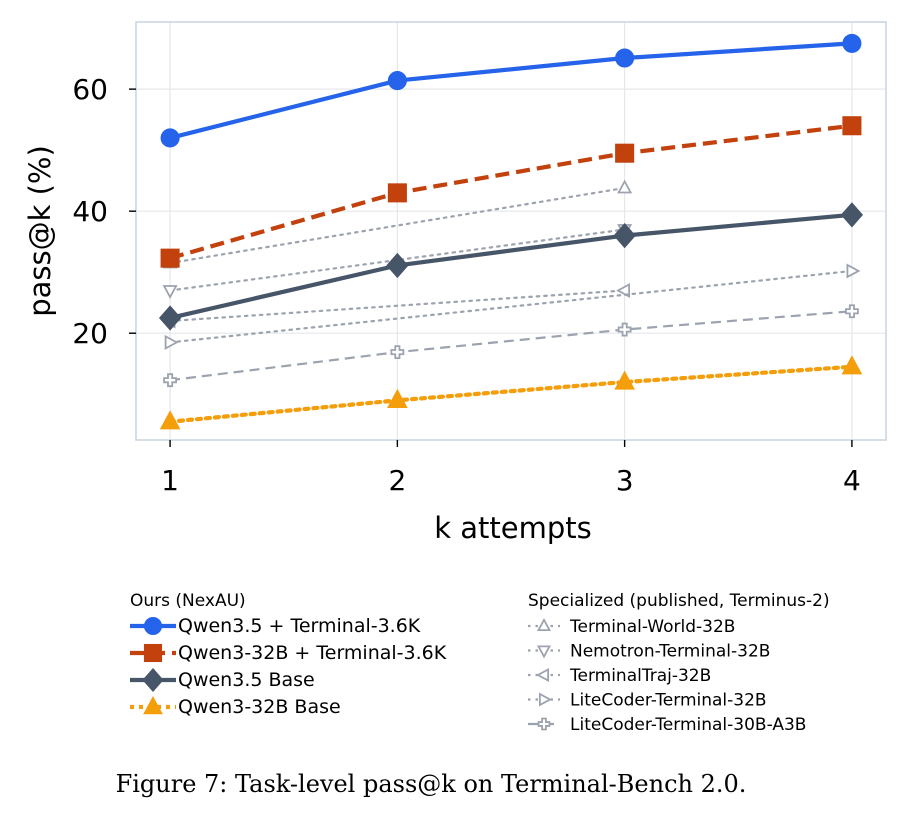  Describe the element at coordinates (397, 480) in the screenshot. I see `x-tick-label: 2` at that location.